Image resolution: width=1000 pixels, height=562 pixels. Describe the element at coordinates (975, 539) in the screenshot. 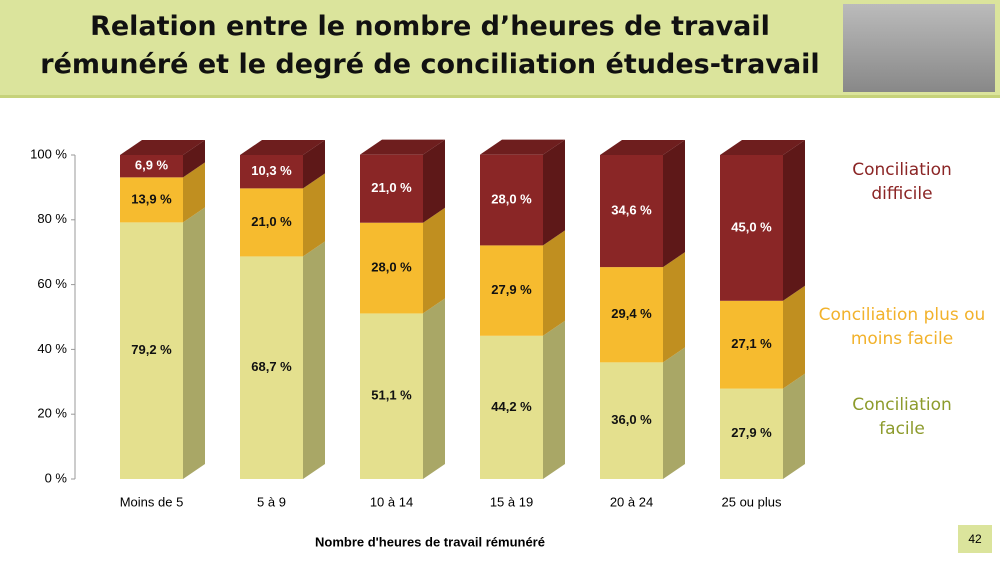

I see `page-number: 42` at that location.